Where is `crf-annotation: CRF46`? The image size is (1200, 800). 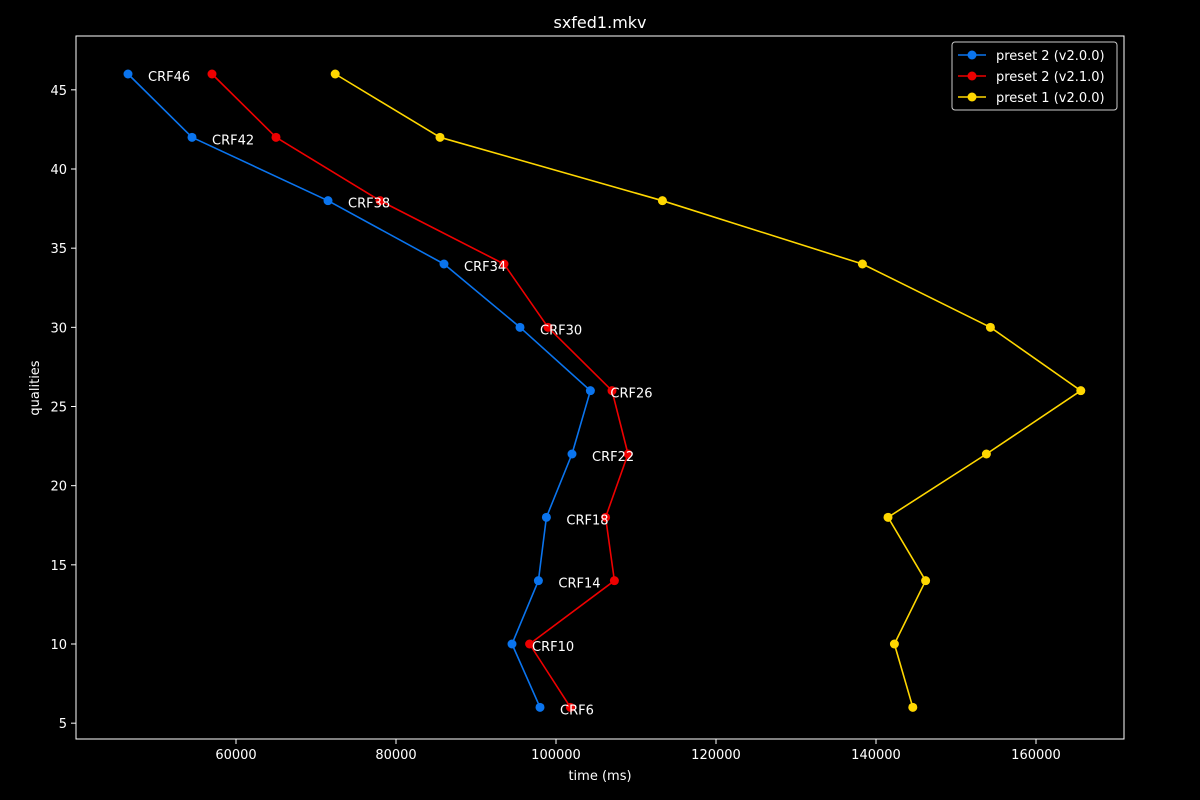
crf-annotation: CRF46 is located at coordinates (169, 77).